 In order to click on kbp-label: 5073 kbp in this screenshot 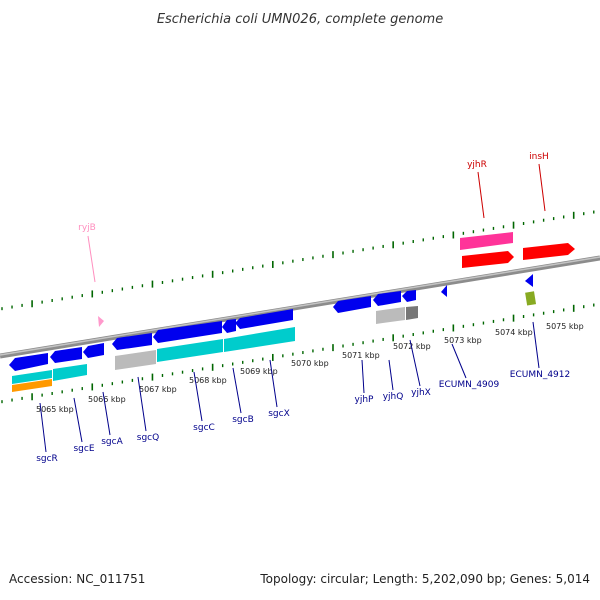, I will do `click(463, 340)`.